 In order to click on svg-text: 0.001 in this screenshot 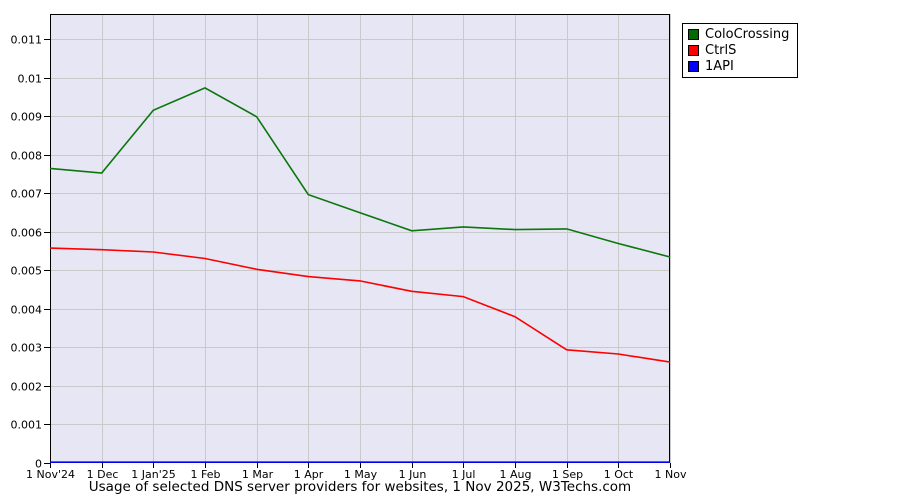, I will do `click(27, 425)`.